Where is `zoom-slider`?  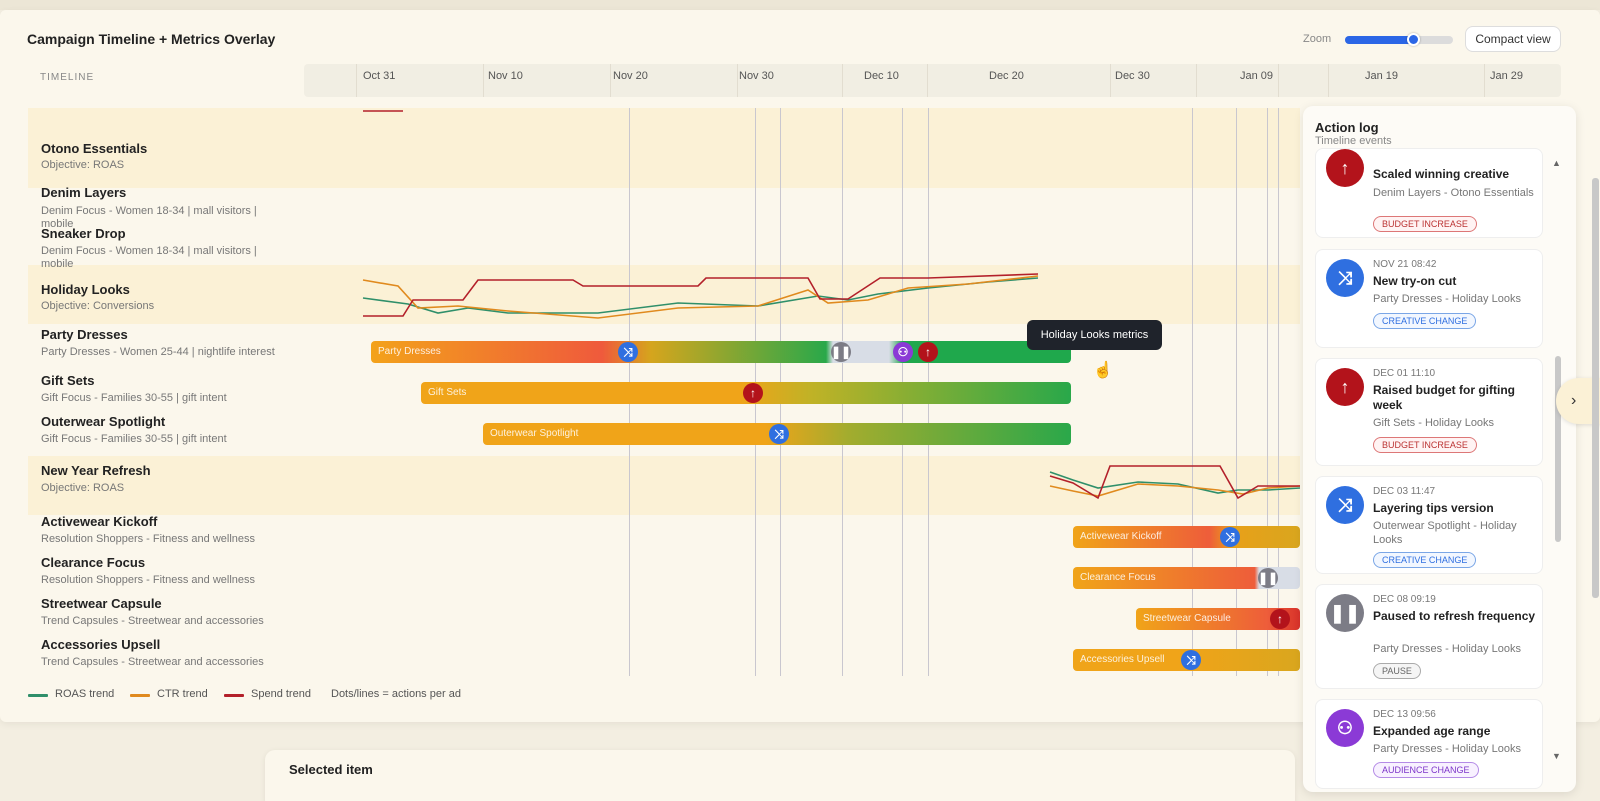
zoom-slider is located at coordinates (1399, 39).